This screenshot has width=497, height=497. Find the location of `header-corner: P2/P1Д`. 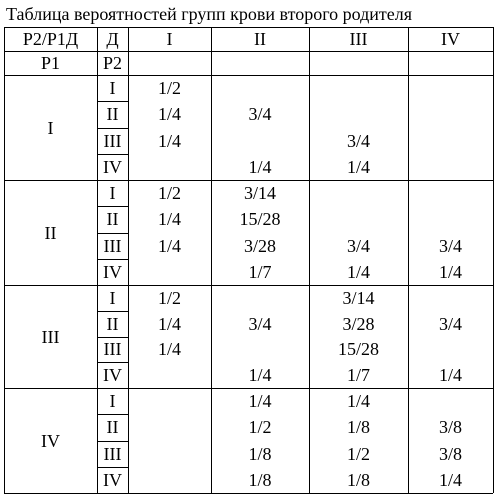

header-corner: P2/P1Д is located at coordinates (50, 39).